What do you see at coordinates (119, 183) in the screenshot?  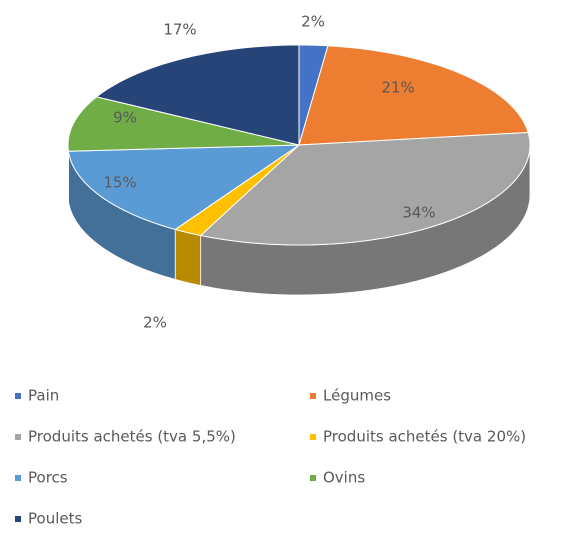 I see `data-label: 15%` at bounding box center [119, 183].